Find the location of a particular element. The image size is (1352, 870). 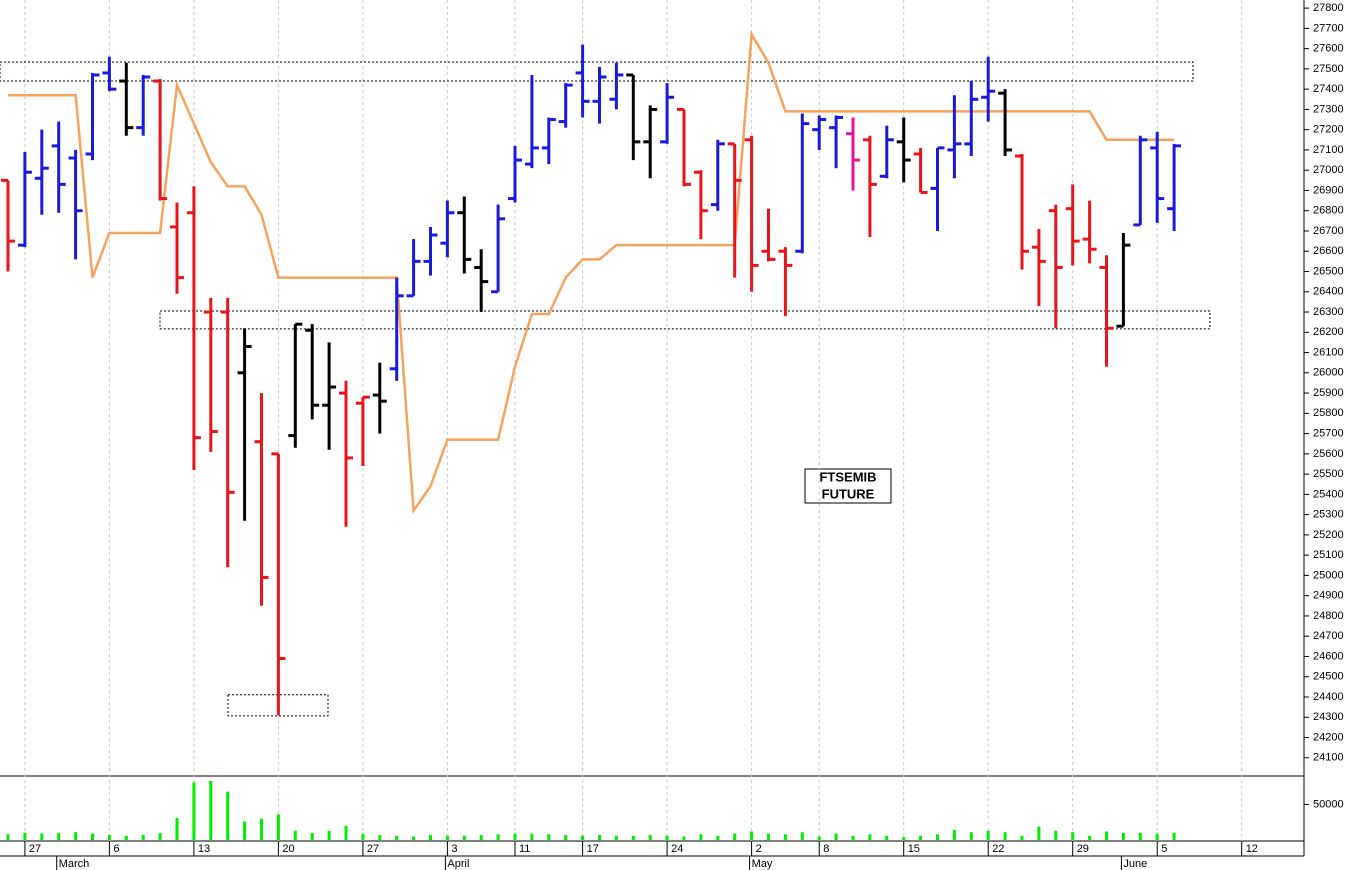

y-tick-label: 24700 is located at coordinates (1328, 636).